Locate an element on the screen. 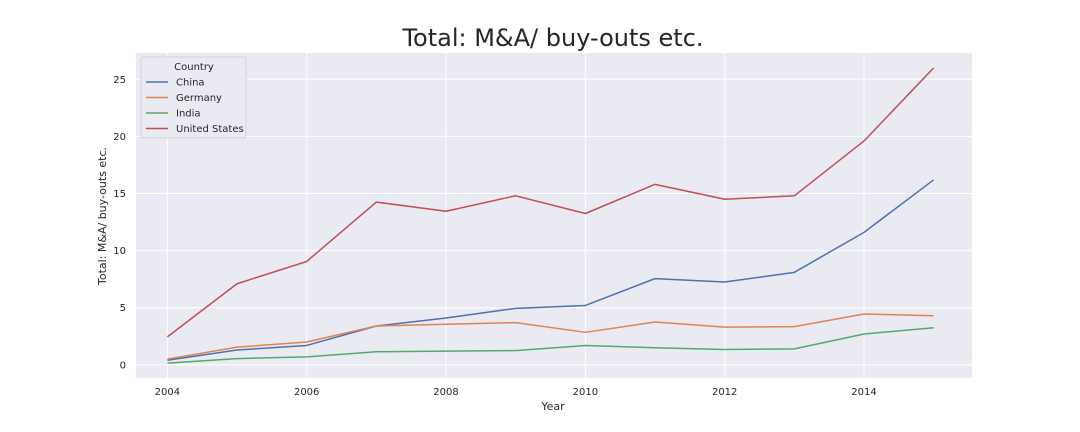 This screenshot has width=1080, height=432. y-axis-label: Total: M&A/ buy-outs etc. is located at coordinates (102, 216).